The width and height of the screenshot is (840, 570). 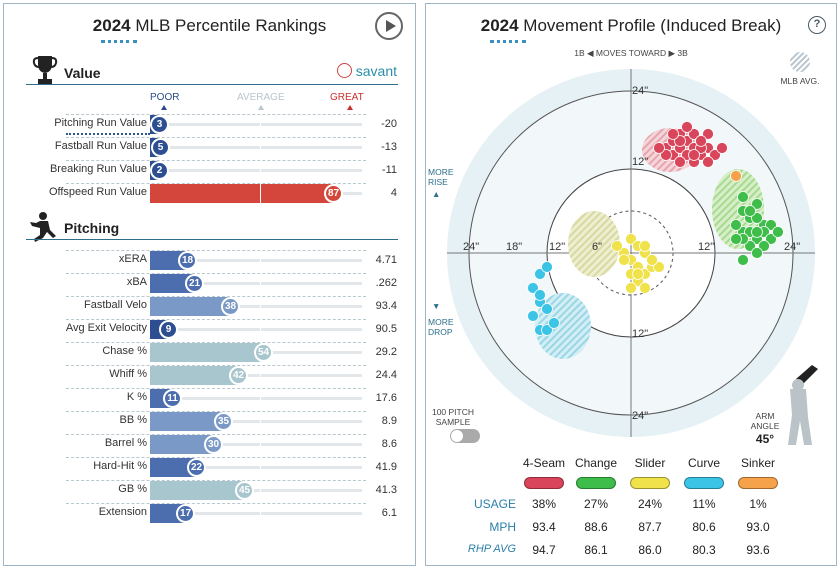 What do you see at coordinates (386, 283) in the screenshot?
I see `row-value: .262` at bounding box center [386, 283].